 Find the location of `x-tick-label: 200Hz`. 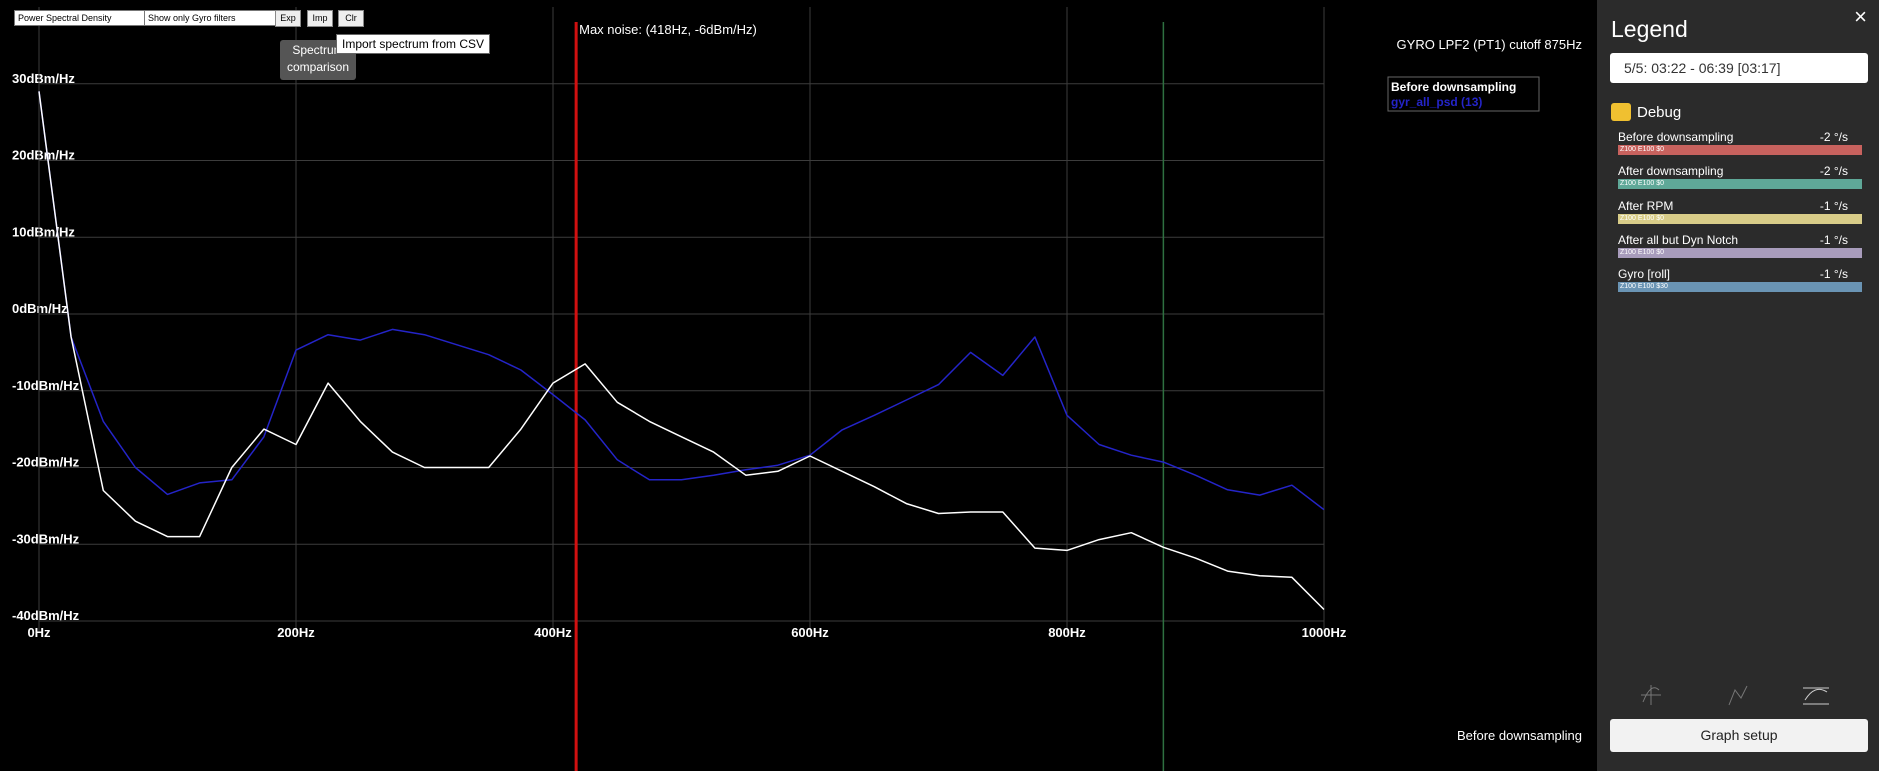

x-tick-label: 200Hz is located at coordinates (296, 632).